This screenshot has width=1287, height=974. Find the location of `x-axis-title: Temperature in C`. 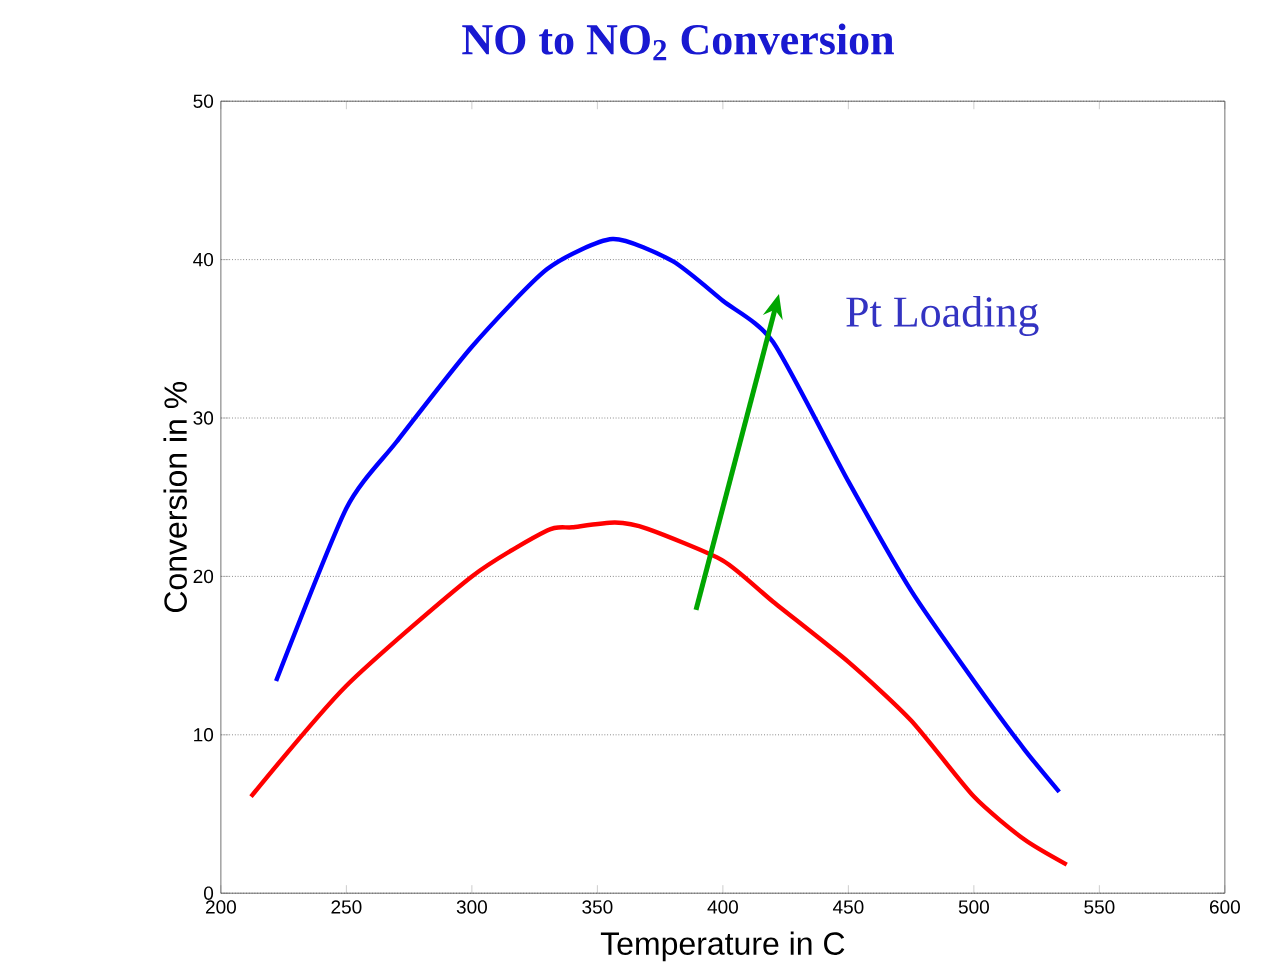

x-axis-title: Temperature in C is located at coordinates (722, 946).